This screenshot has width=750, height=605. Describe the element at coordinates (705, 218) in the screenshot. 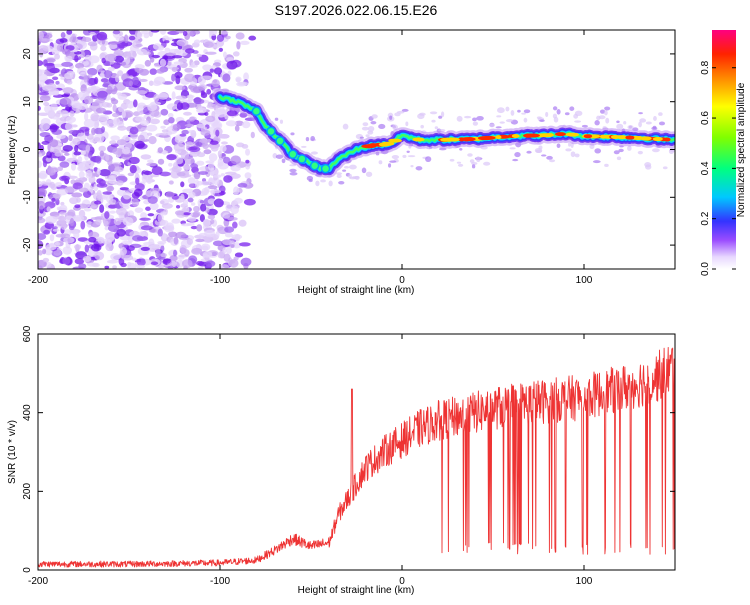

I see `colorbar-tick-label: 0.2` at that location.